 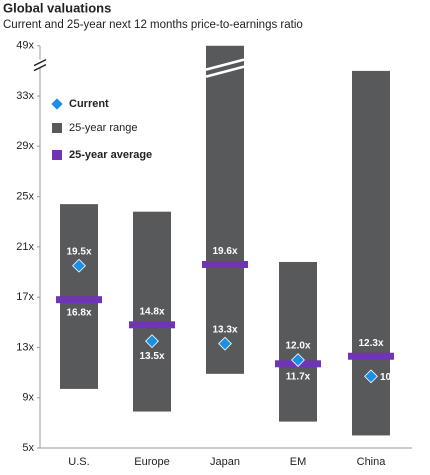 What do you see at coordinates (78, 312) in the screenshot?
I see `average-label: 16.8x` at bounding box center [78, 312].